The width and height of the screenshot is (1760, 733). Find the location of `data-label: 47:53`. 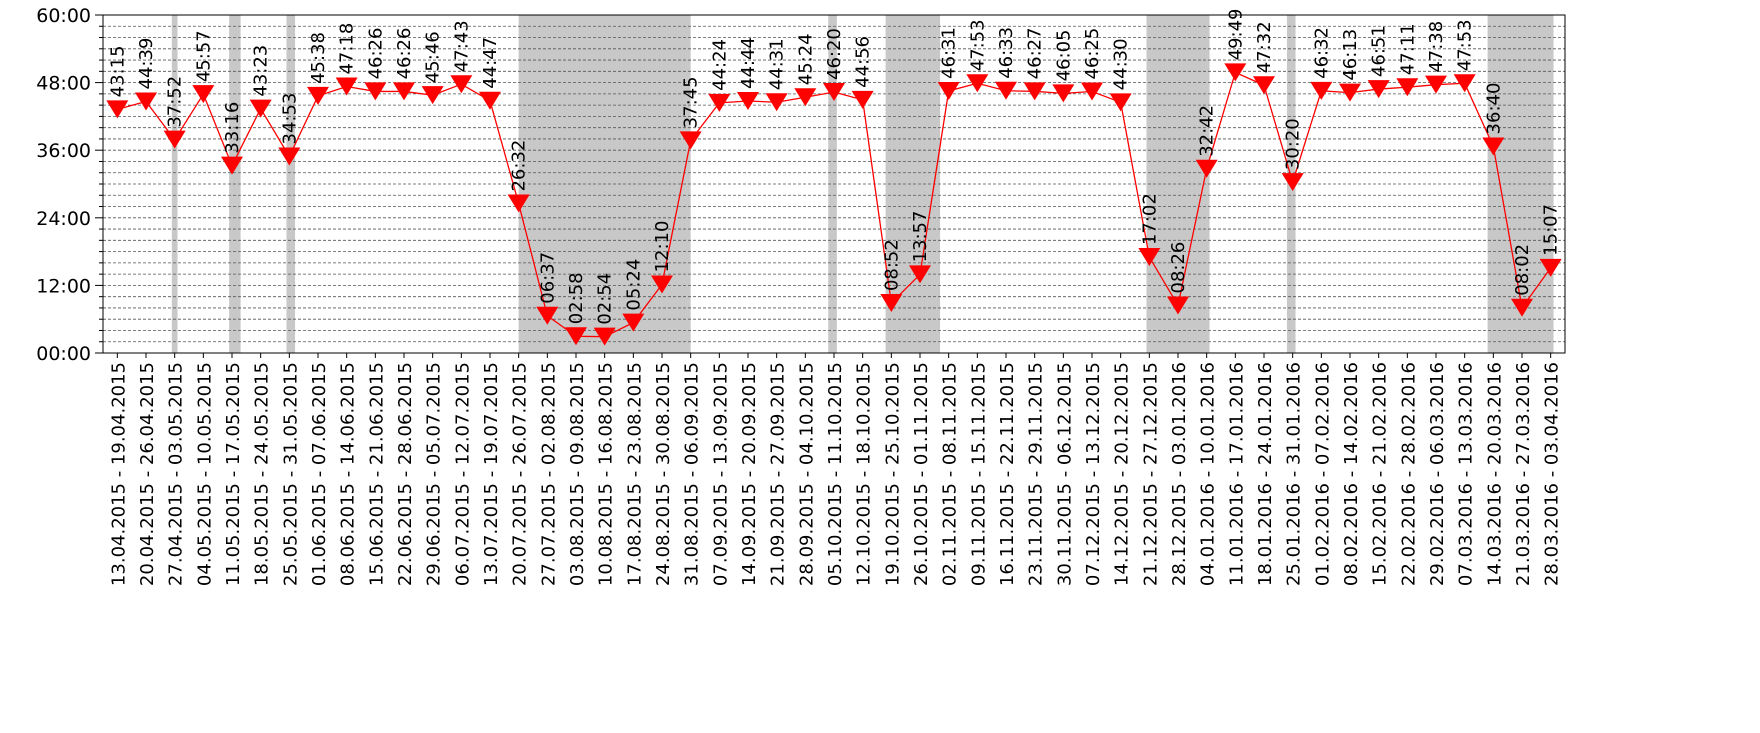

data-label: 47:53 is located at coordinates (1465, 45).